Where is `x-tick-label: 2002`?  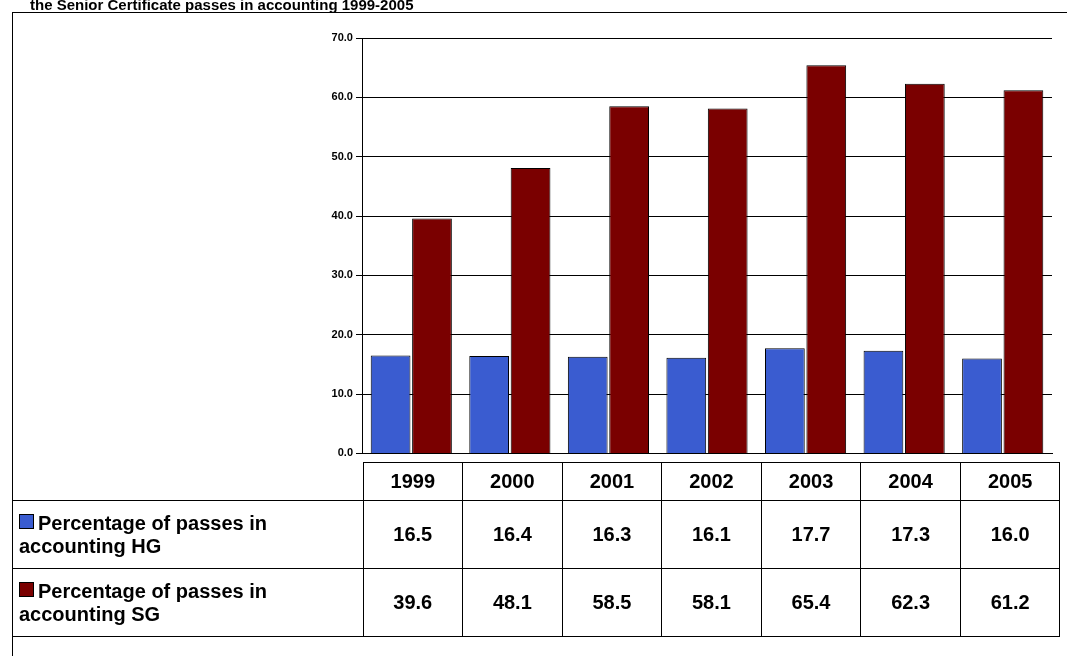
x-tick-label: 2002 is located at coordinates (711, 481).